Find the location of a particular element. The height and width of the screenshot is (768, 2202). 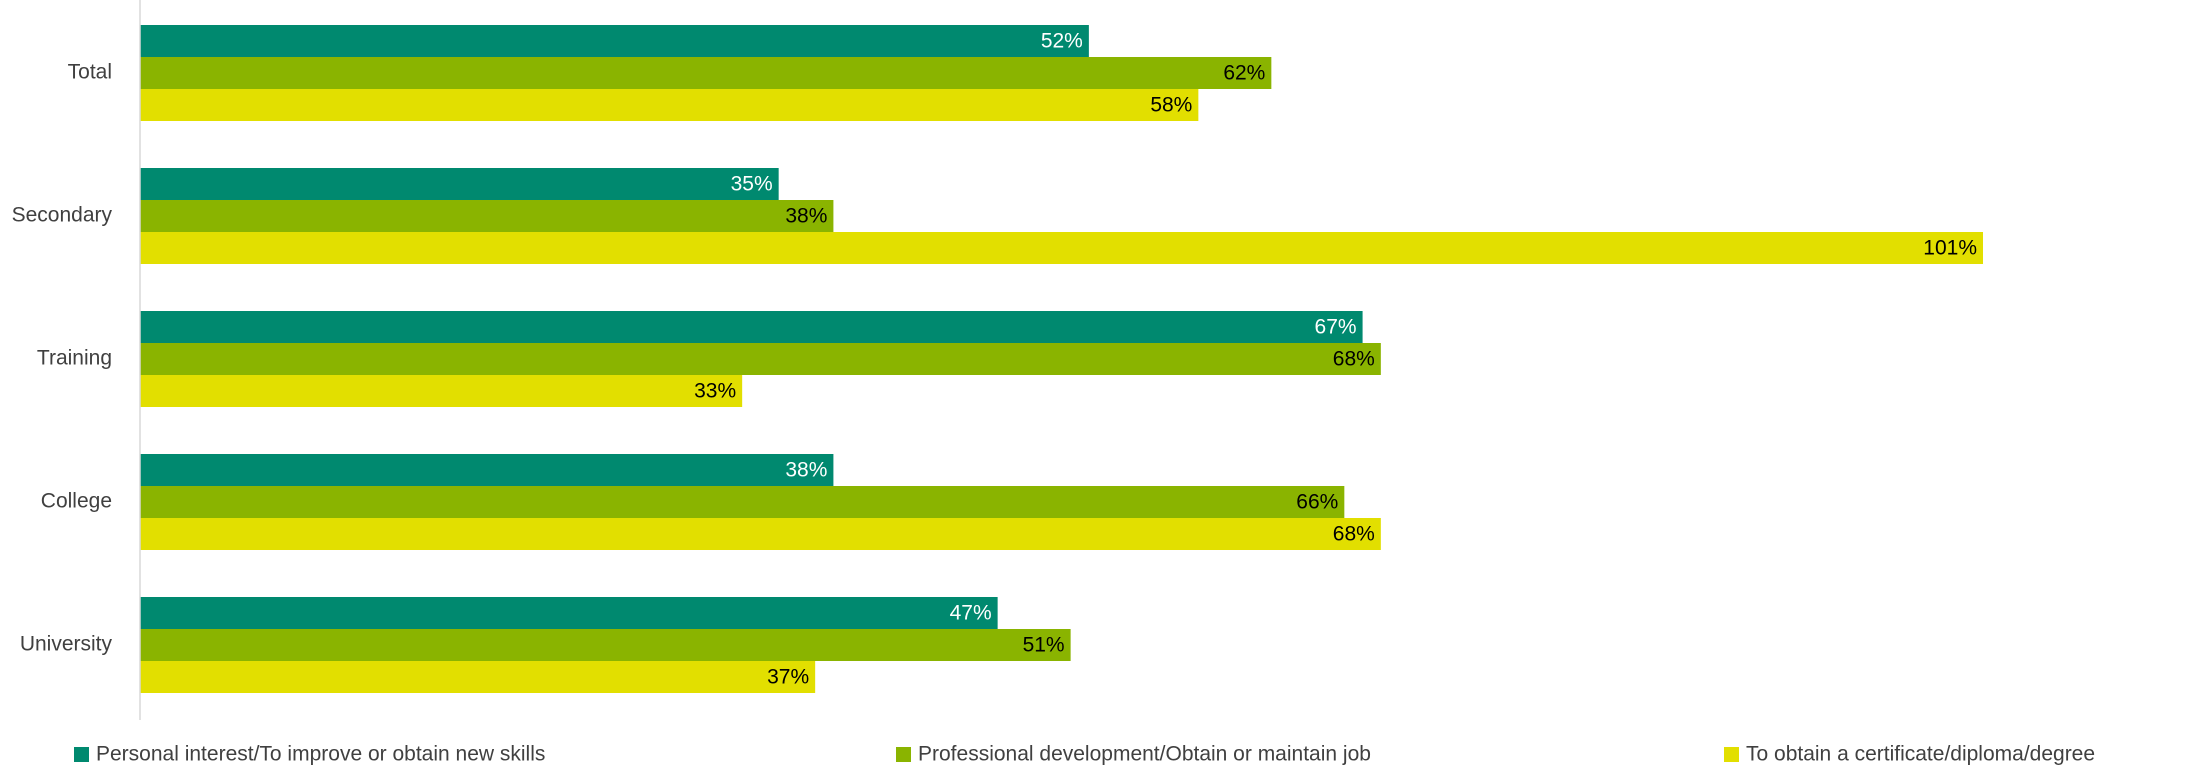

y-tick-label: Training is located at coordinates (74, 358).